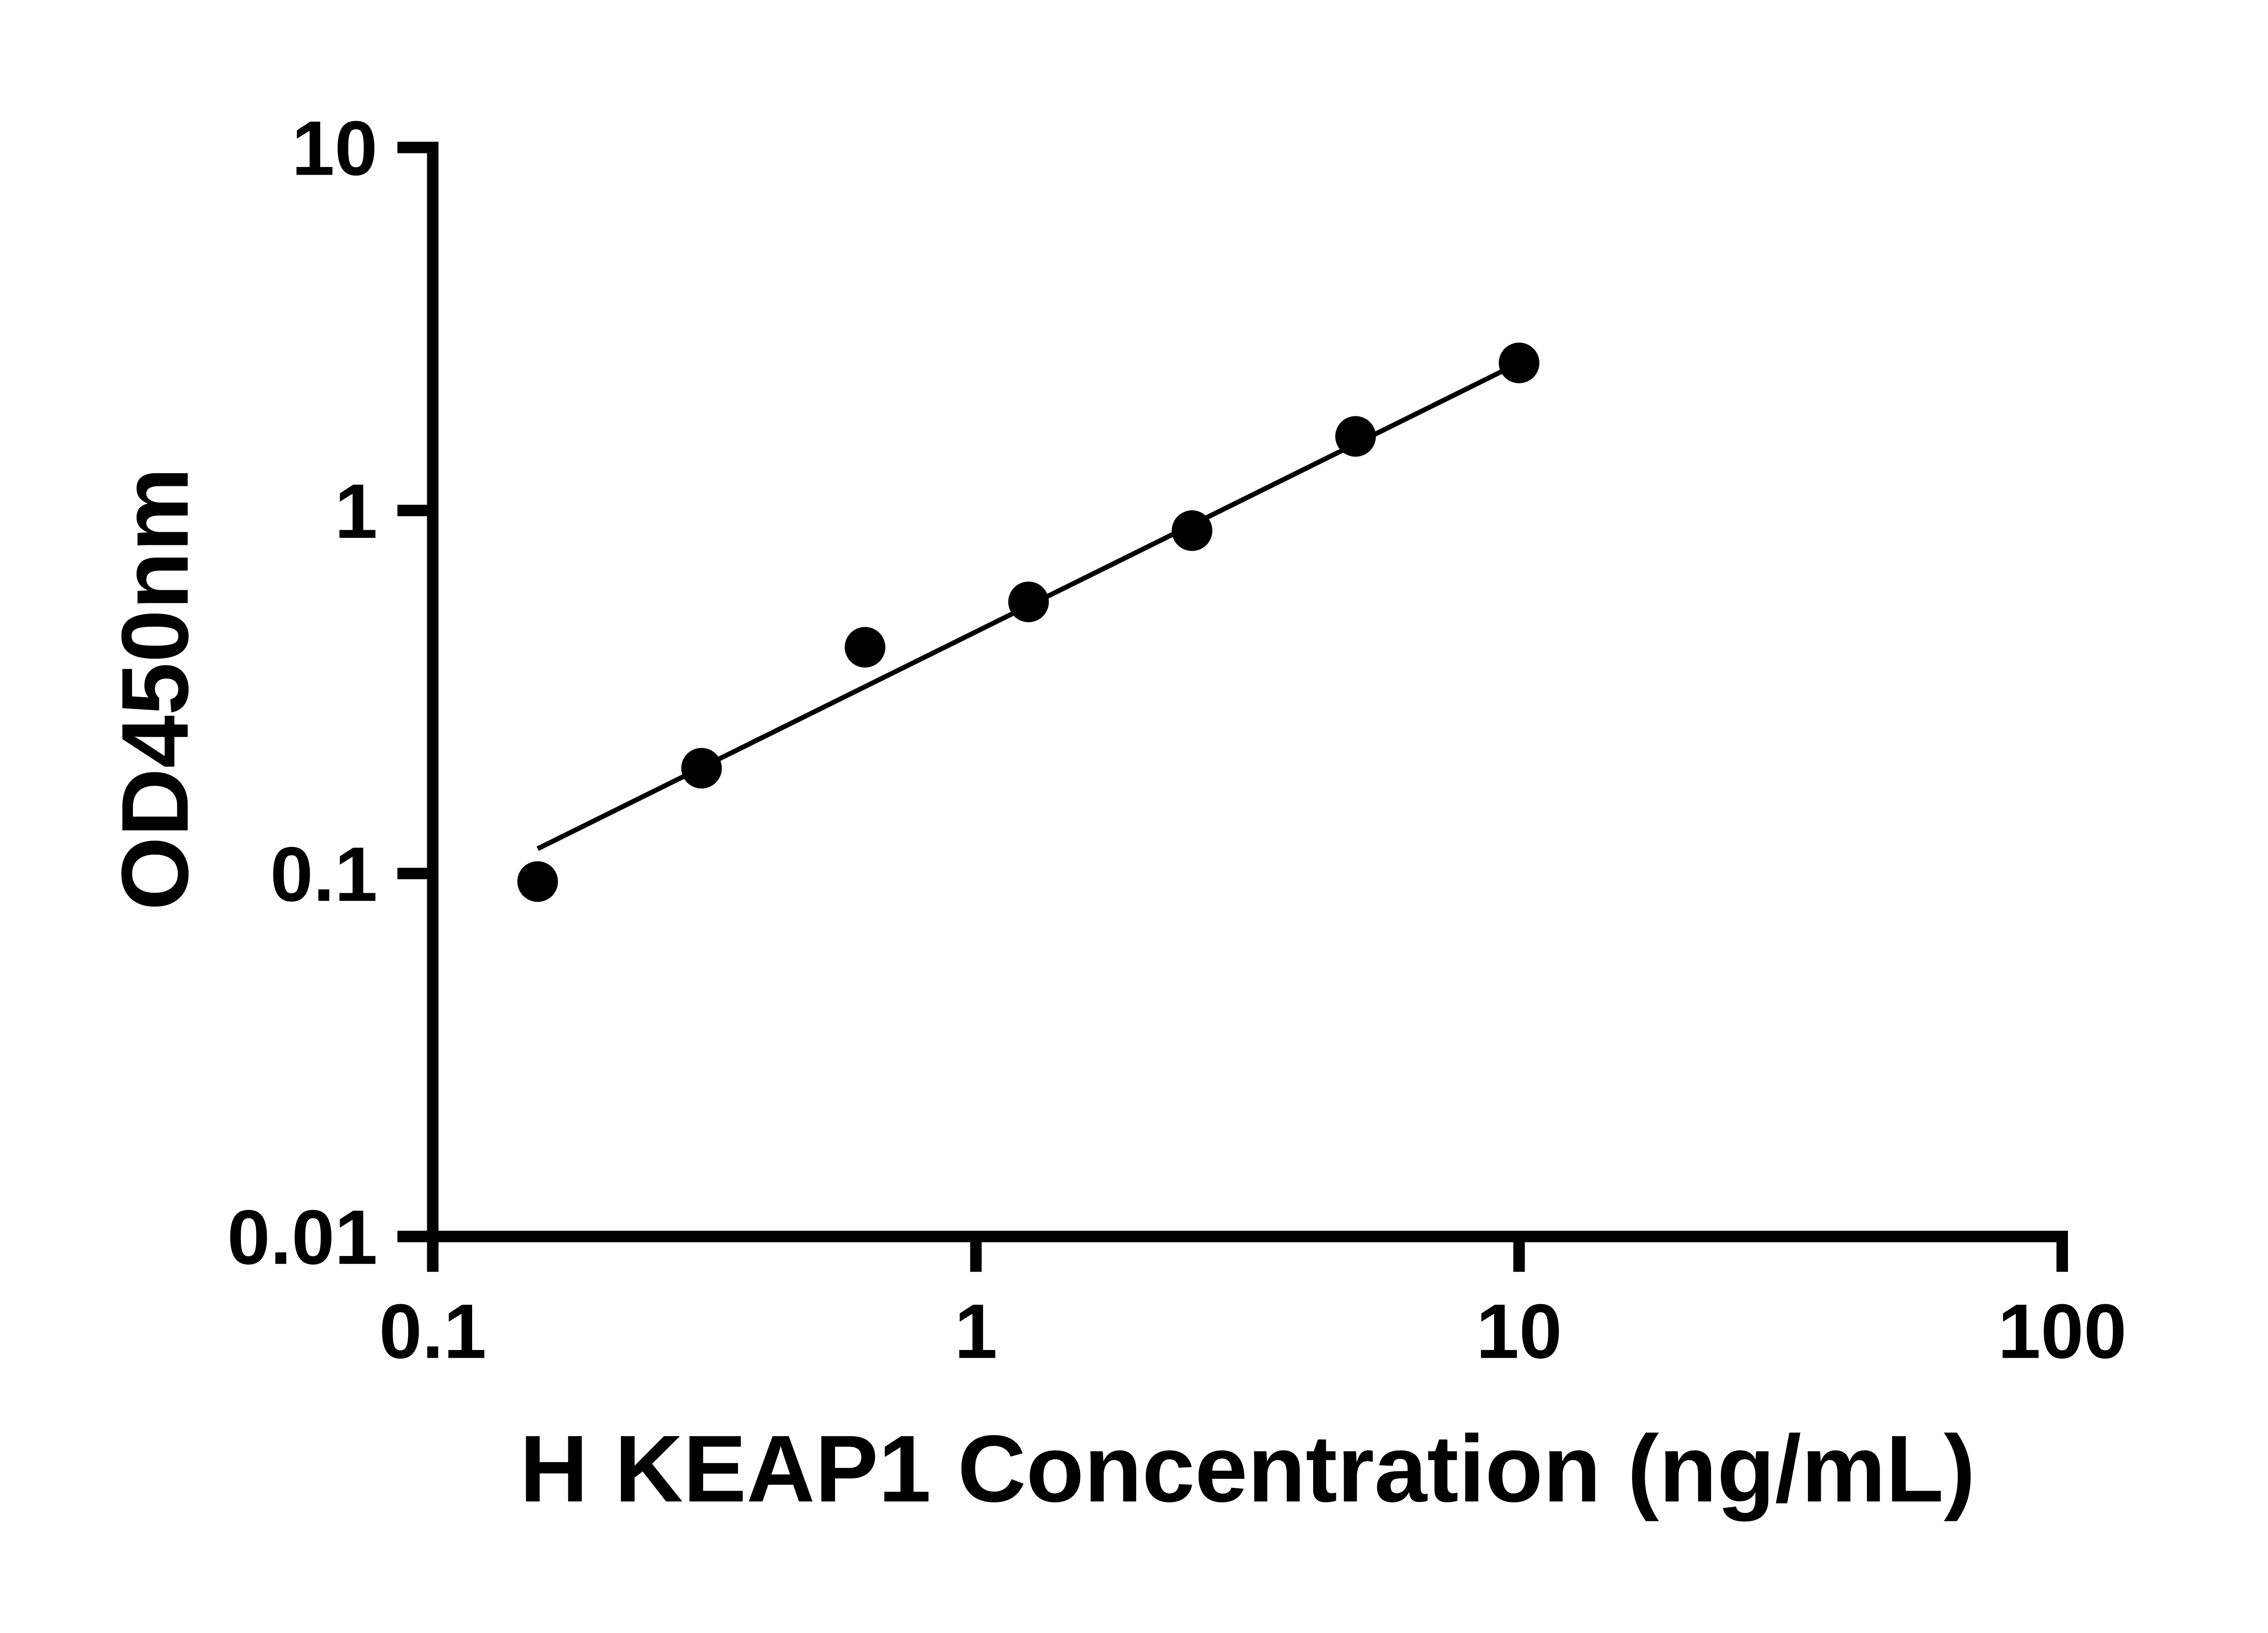  I want to click on x-tick-label: 1, so click(976, 1332).